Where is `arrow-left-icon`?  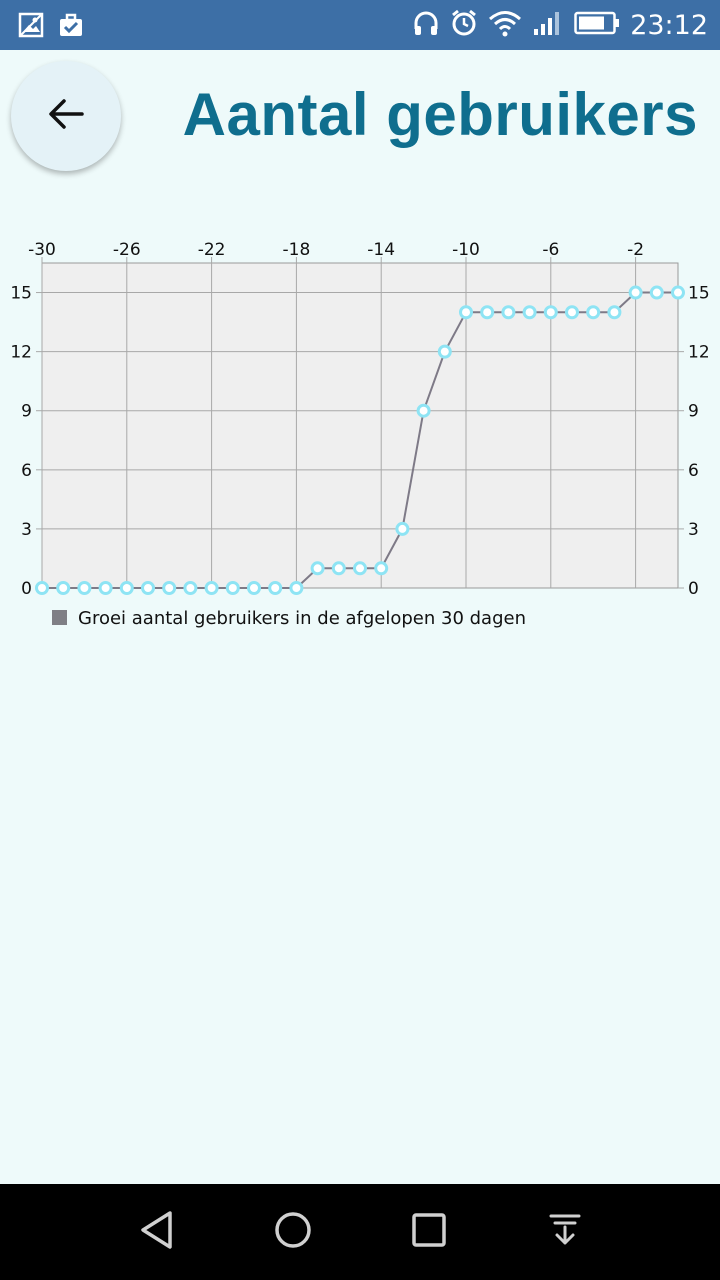
arrow-left-icon is located at coordinates (66, 116).